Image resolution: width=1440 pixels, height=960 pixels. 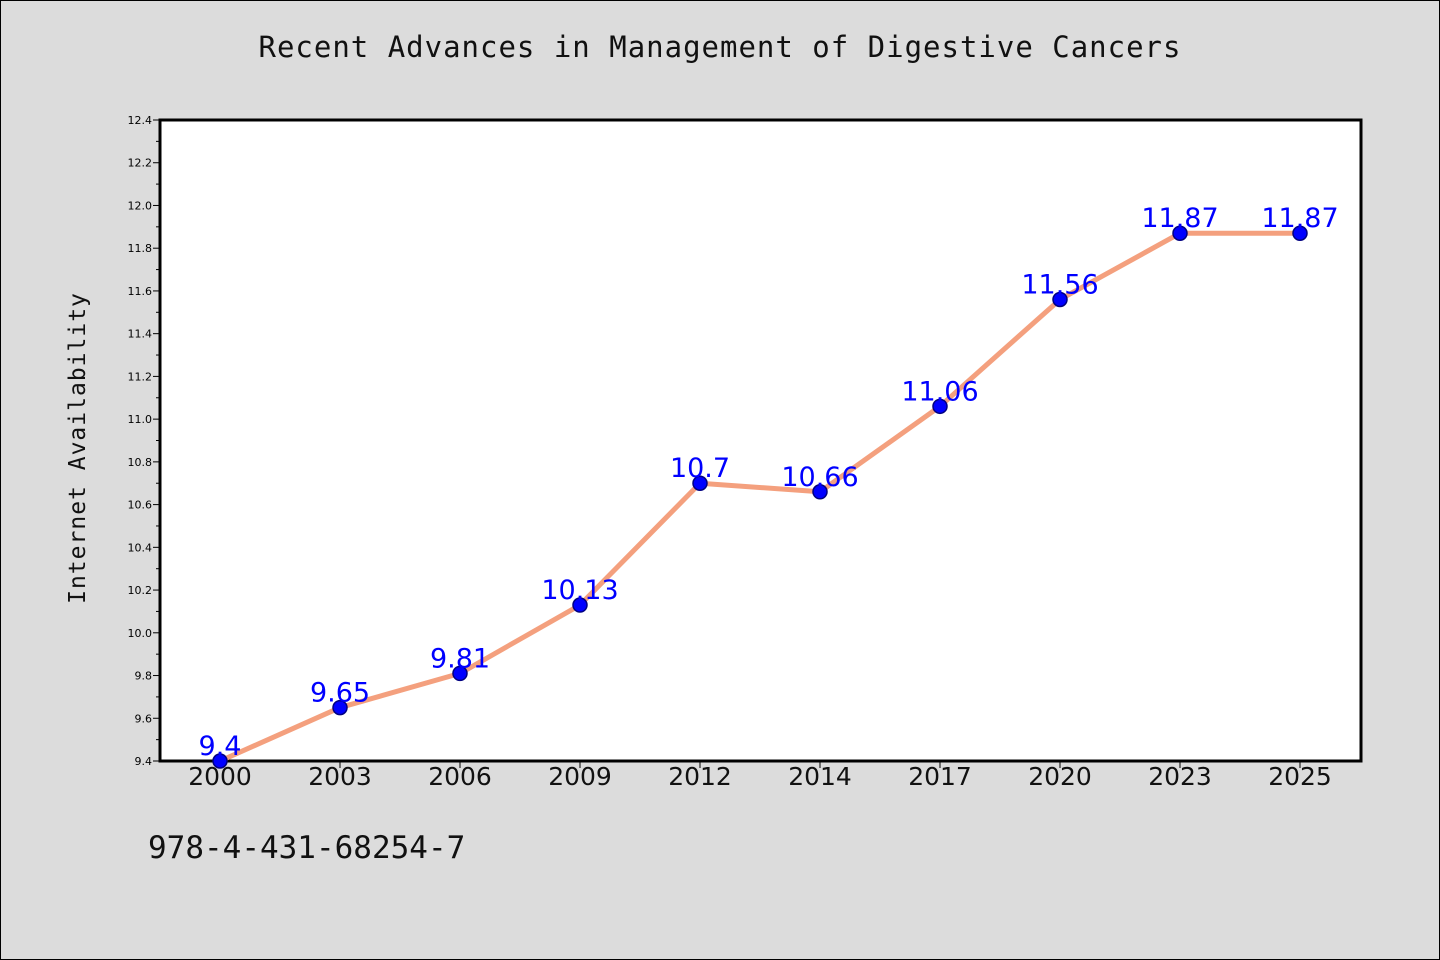 I want to click on data-label: 9.81, so click(x=460, y=658).